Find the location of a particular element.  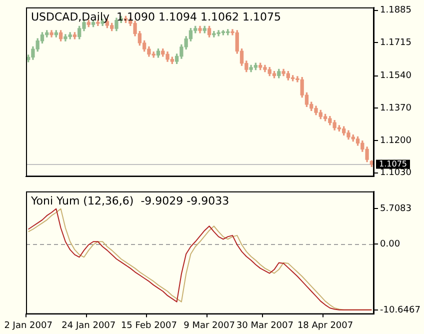

x-tick-label: 2 Jan 2007 is located at coordinates (28, 325).